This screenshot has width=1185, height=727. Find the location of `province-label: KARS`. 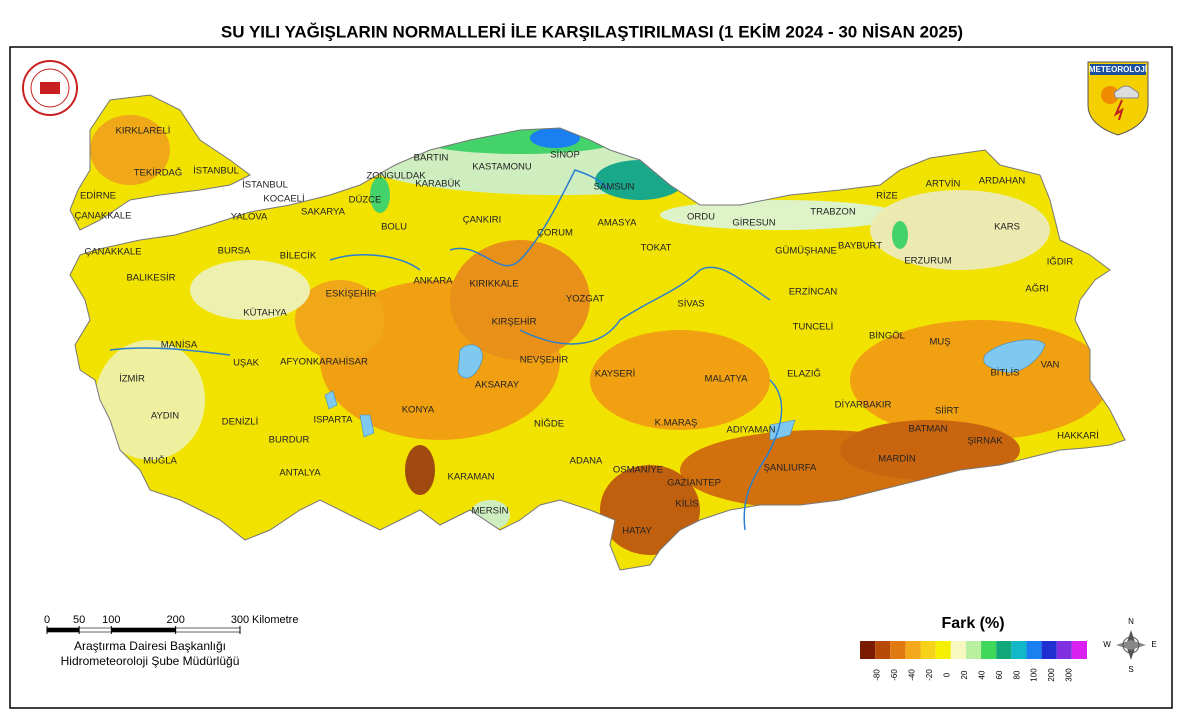

province-label: KARS is located at coordinates (1007, 227).